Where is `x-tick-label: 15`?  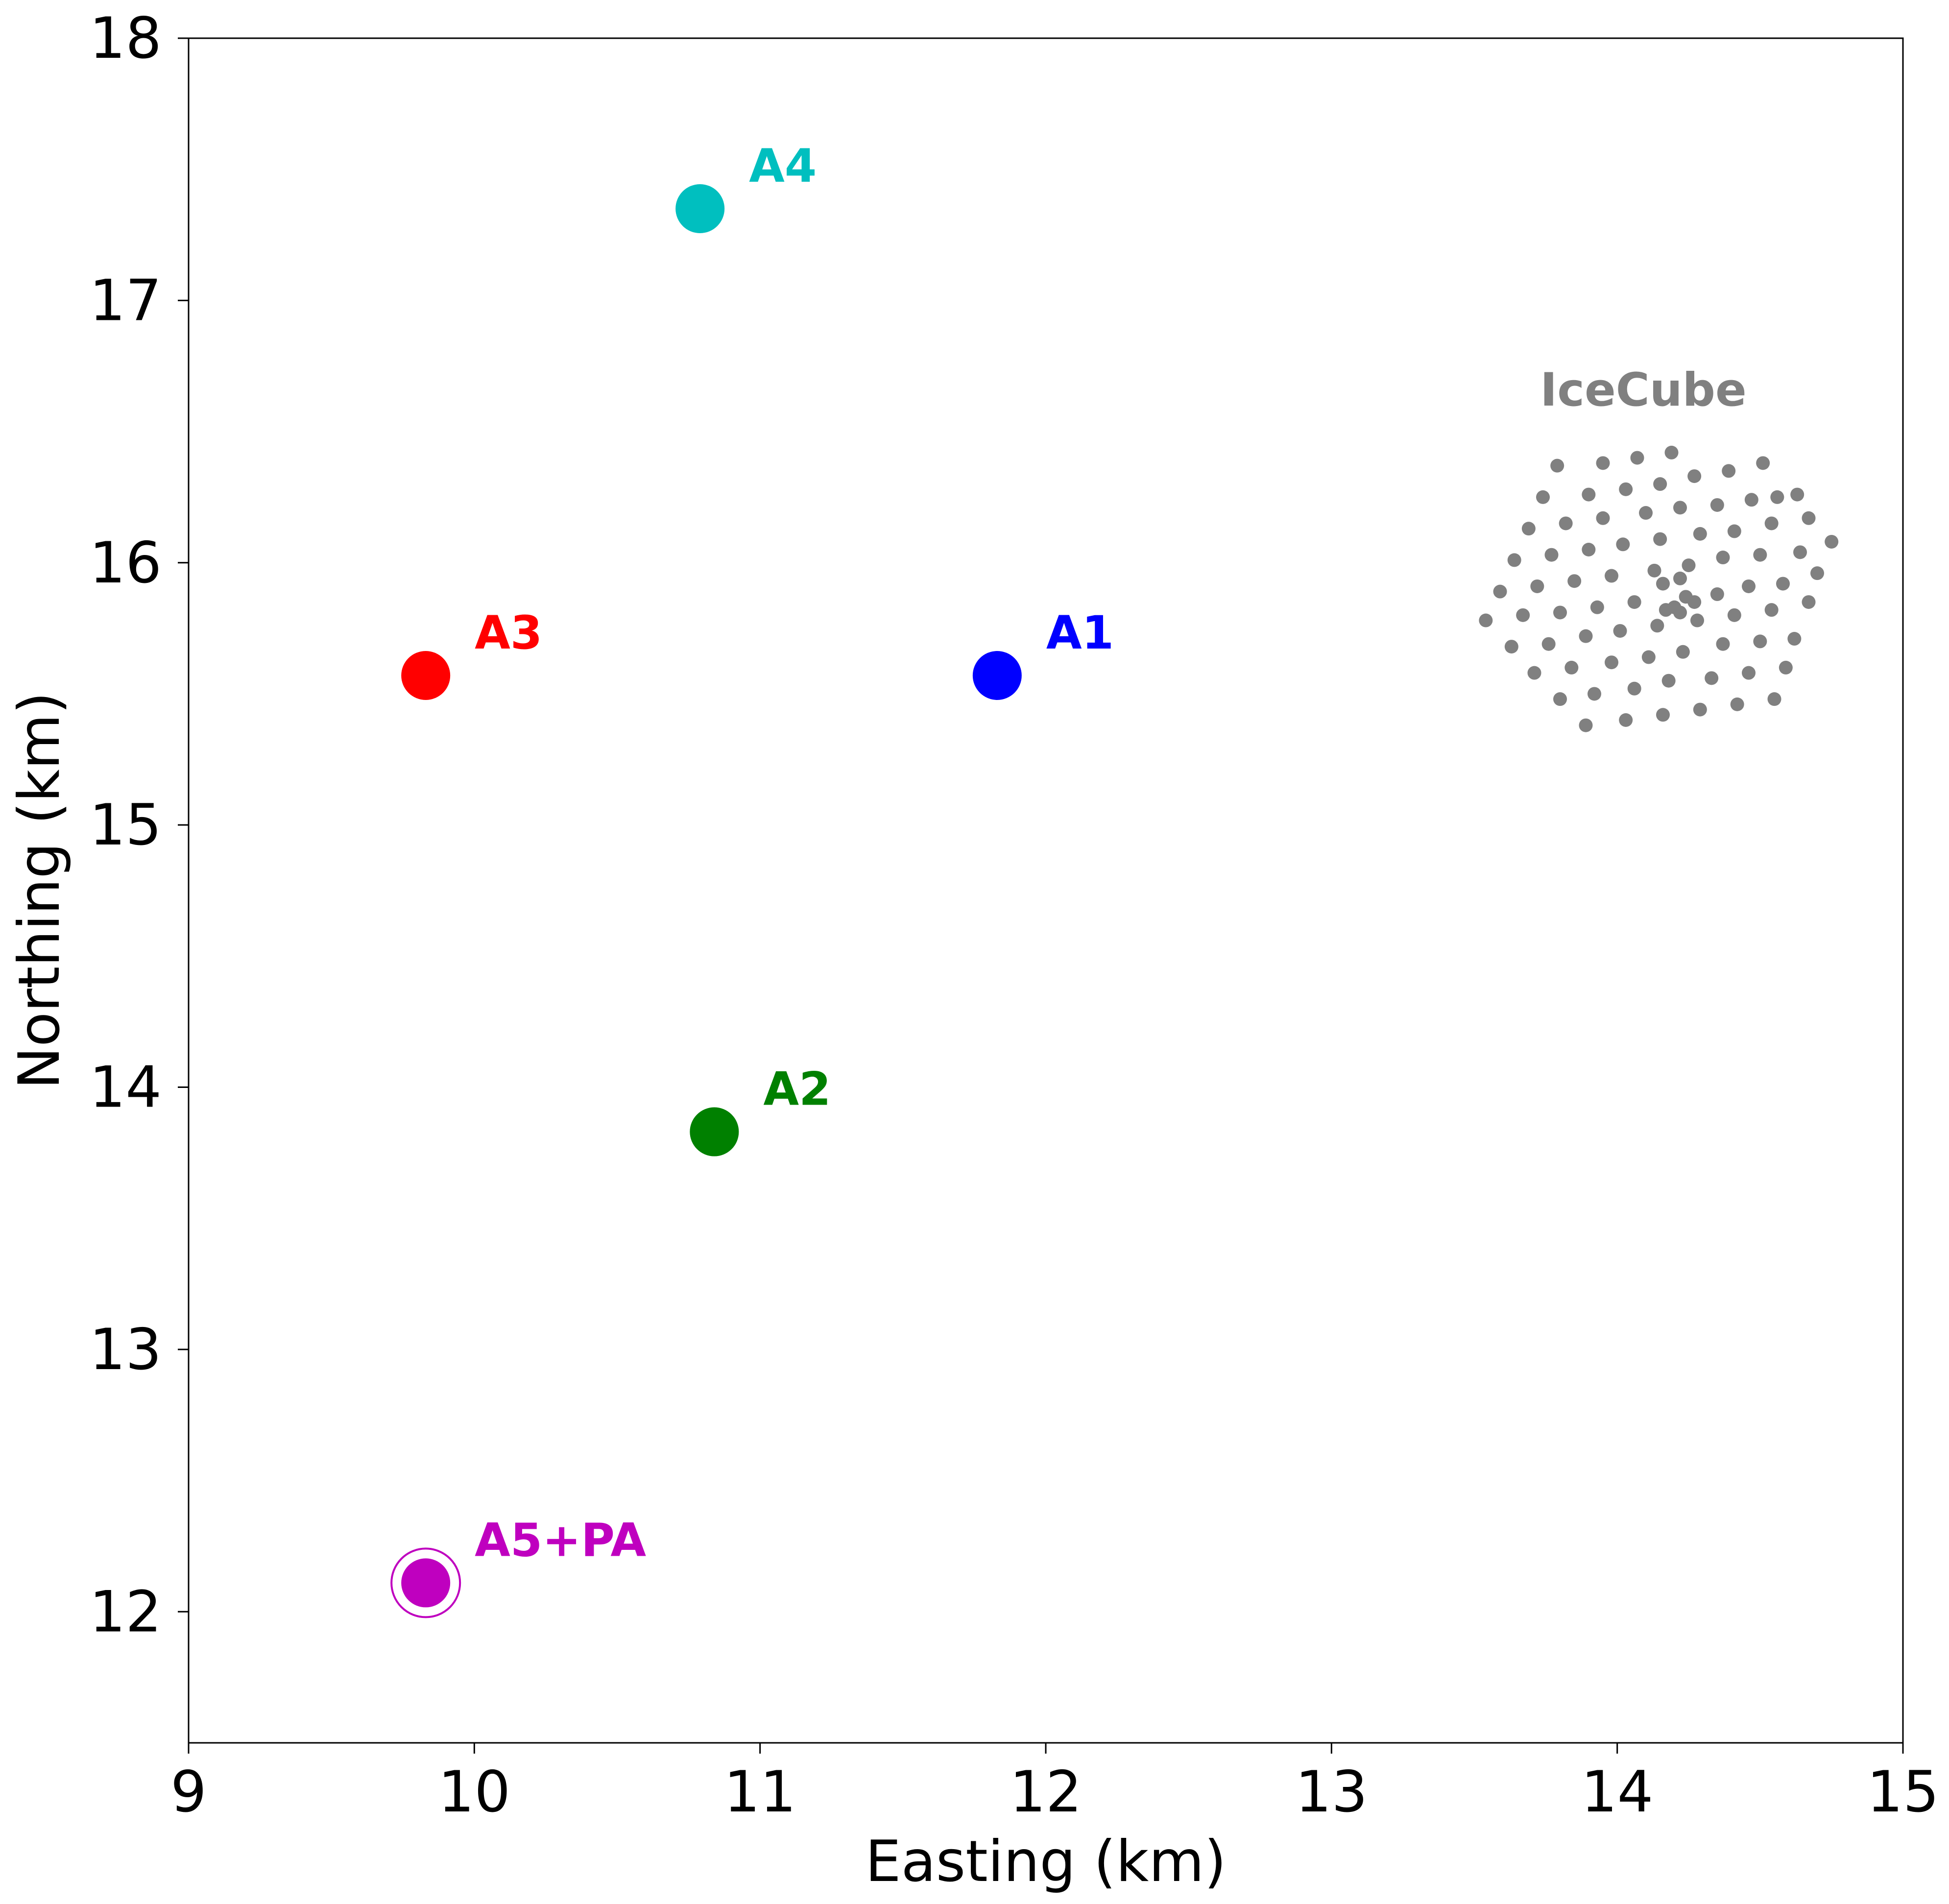 x-tick-label: 15 is located at coordinates (1903, 1792).